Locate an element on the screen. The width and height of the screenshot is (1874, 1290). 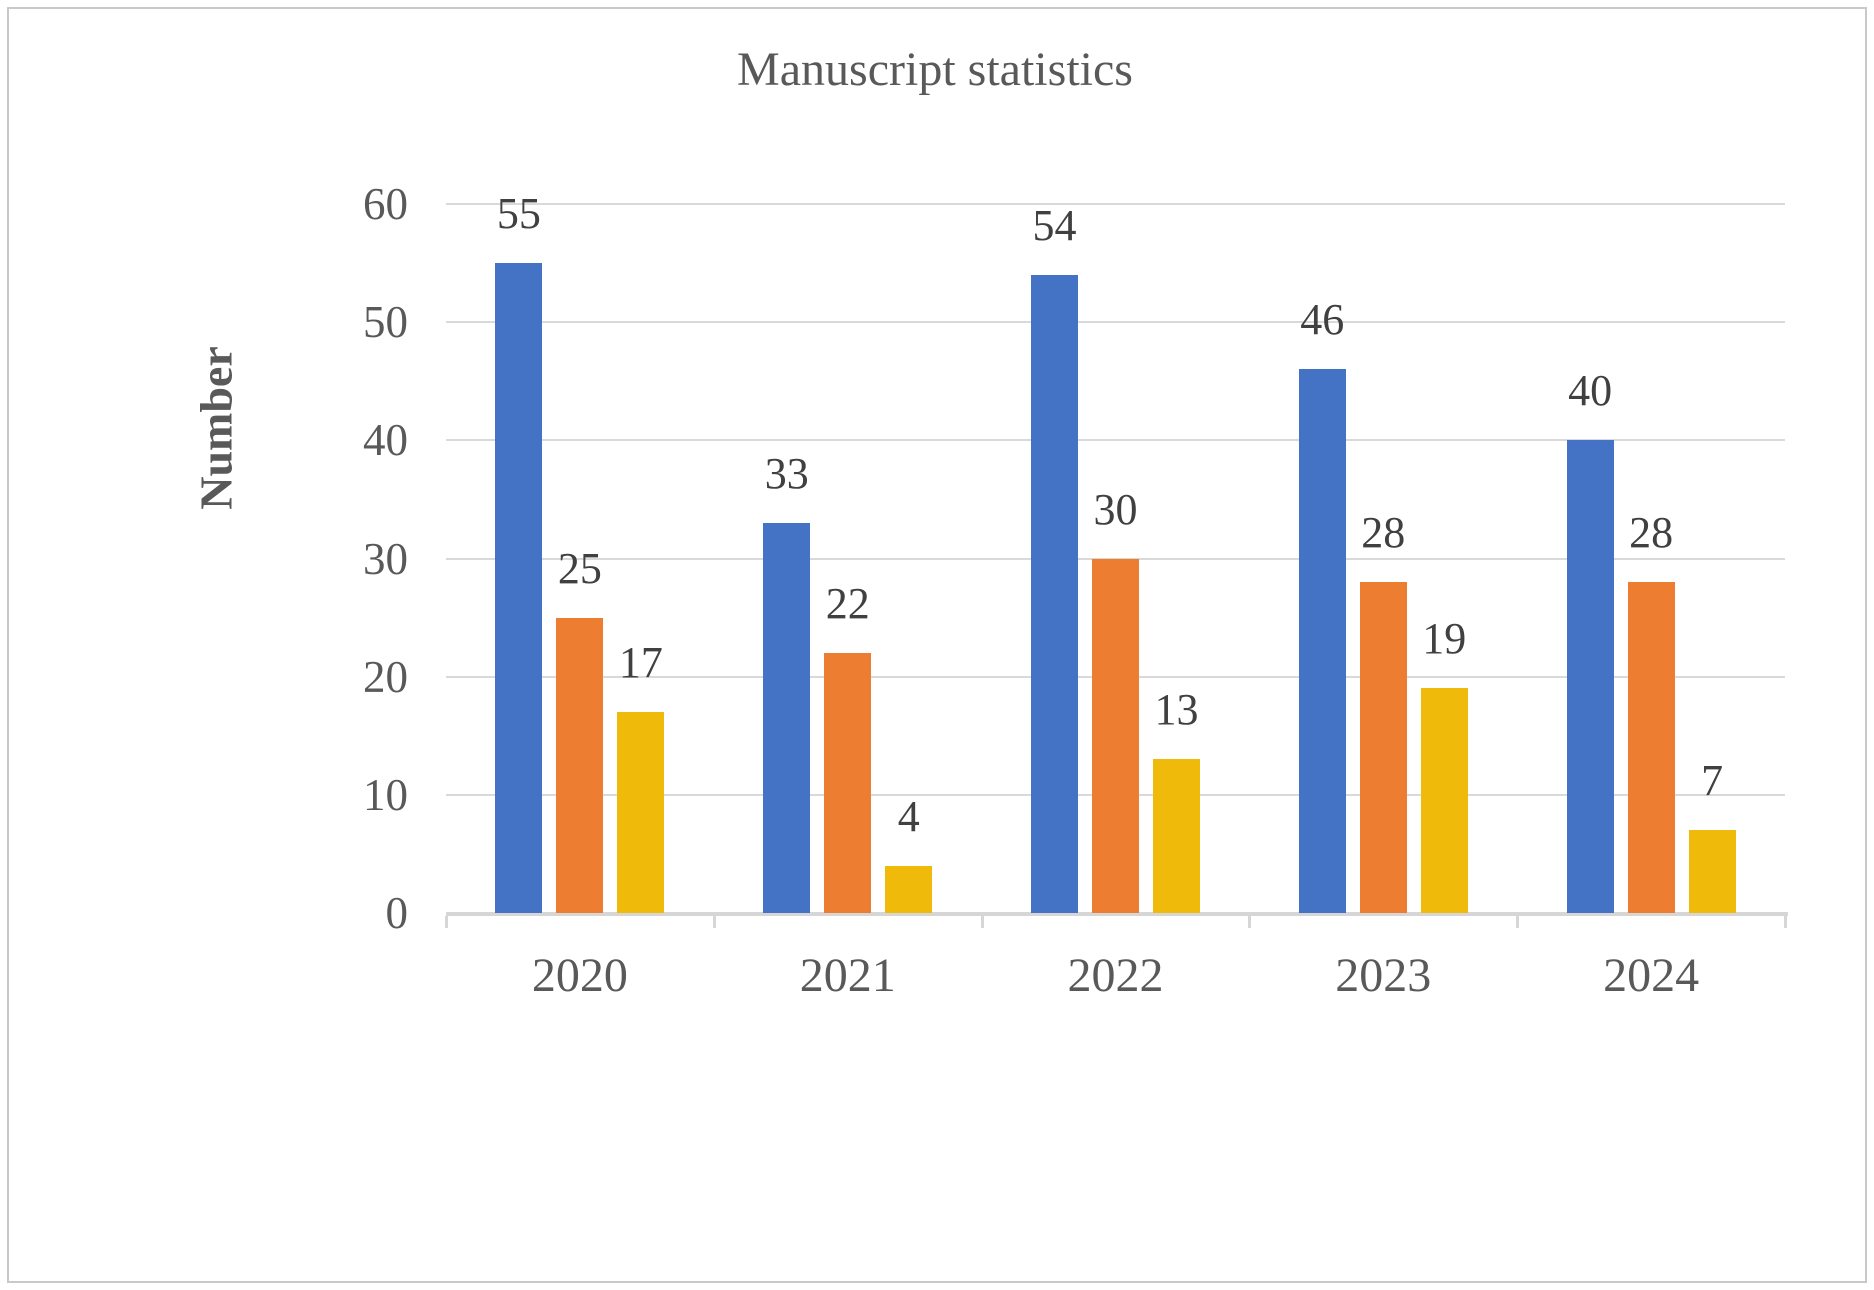
y-tick-label: 40 is located at coordinates (385, 440).